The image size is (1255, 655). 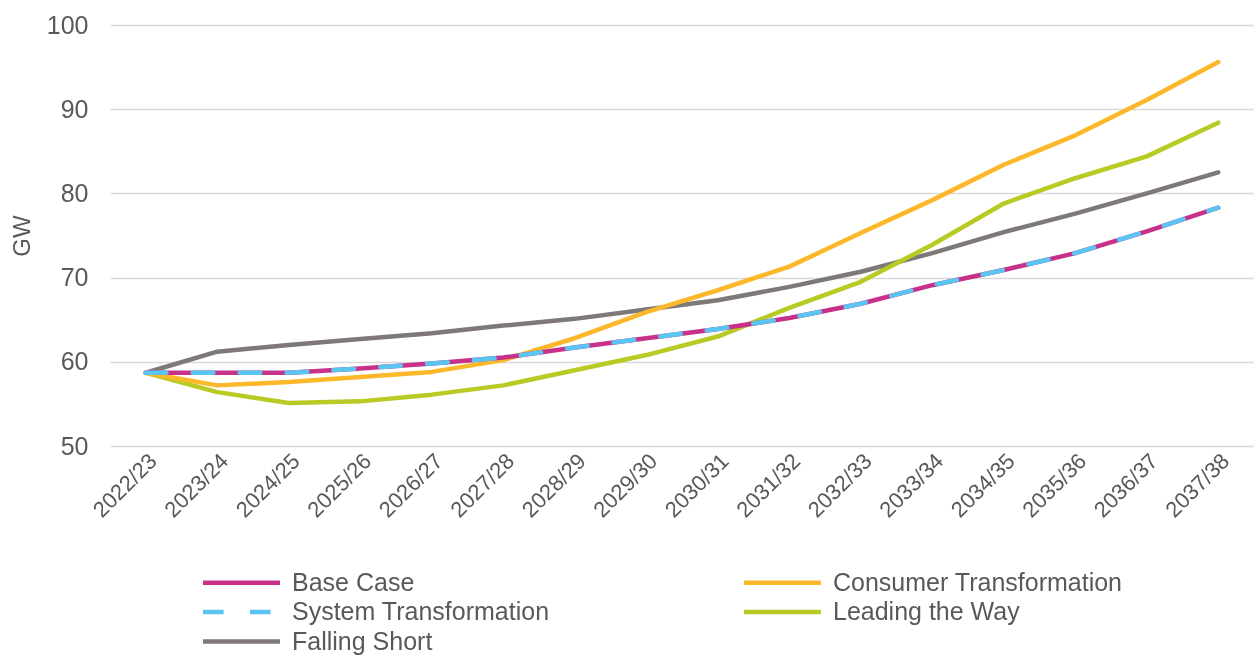 I want to click on y-tick-label: 100, so click(x=67, y=24).